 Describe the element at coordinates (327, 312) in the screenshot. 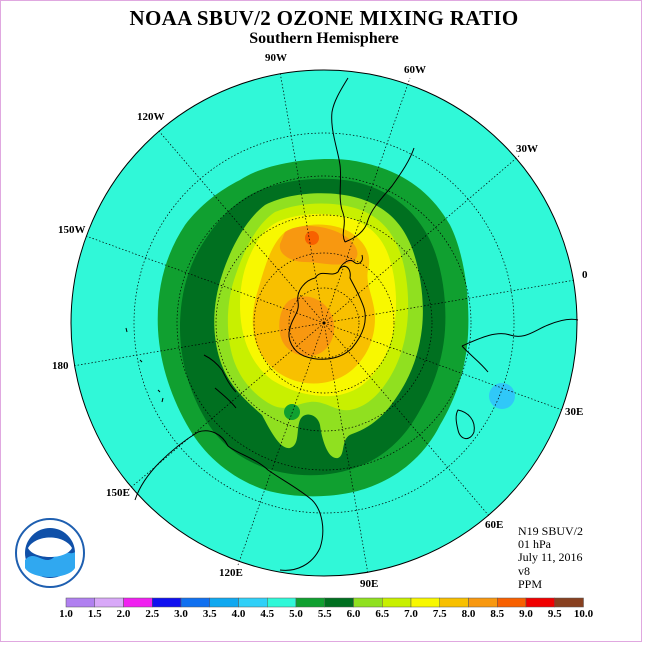

I see `antarctica-coast` at that location.